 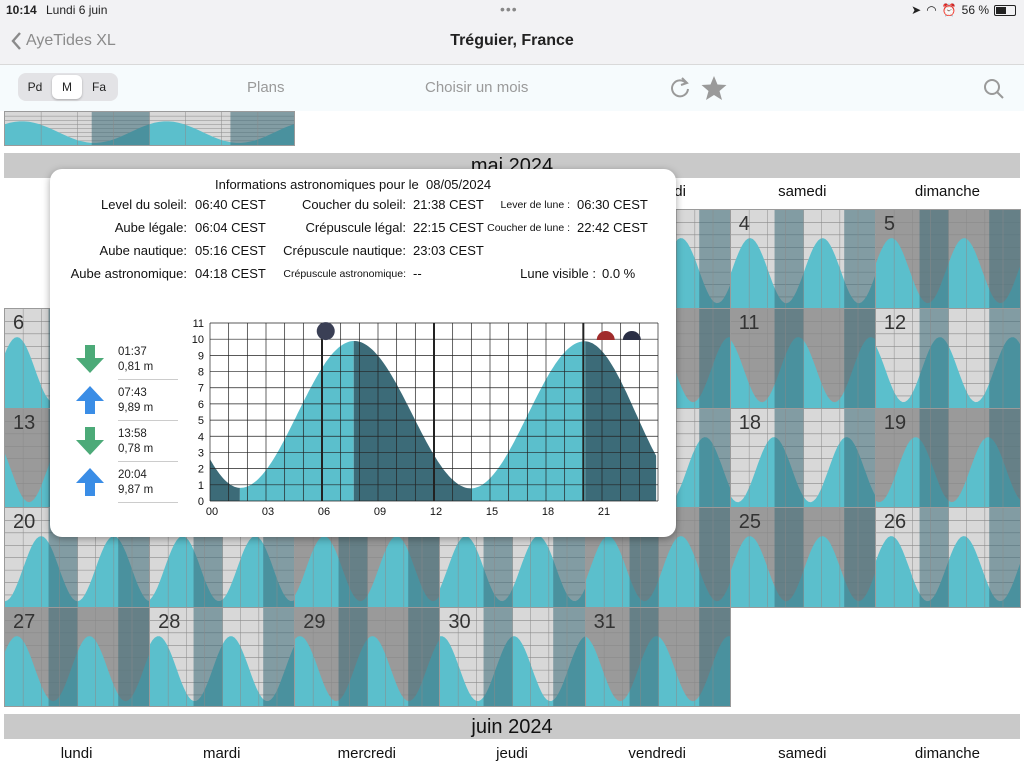 I want to click on segment-fa: Fa, so click(x=98, y=87).